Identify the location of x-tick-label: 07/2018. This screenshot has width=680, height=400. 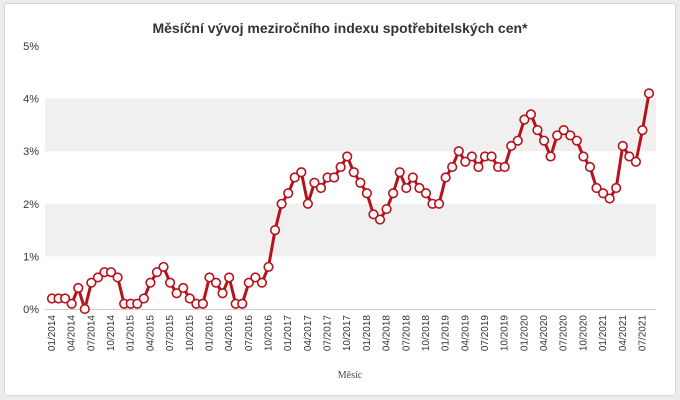
(406, 333).